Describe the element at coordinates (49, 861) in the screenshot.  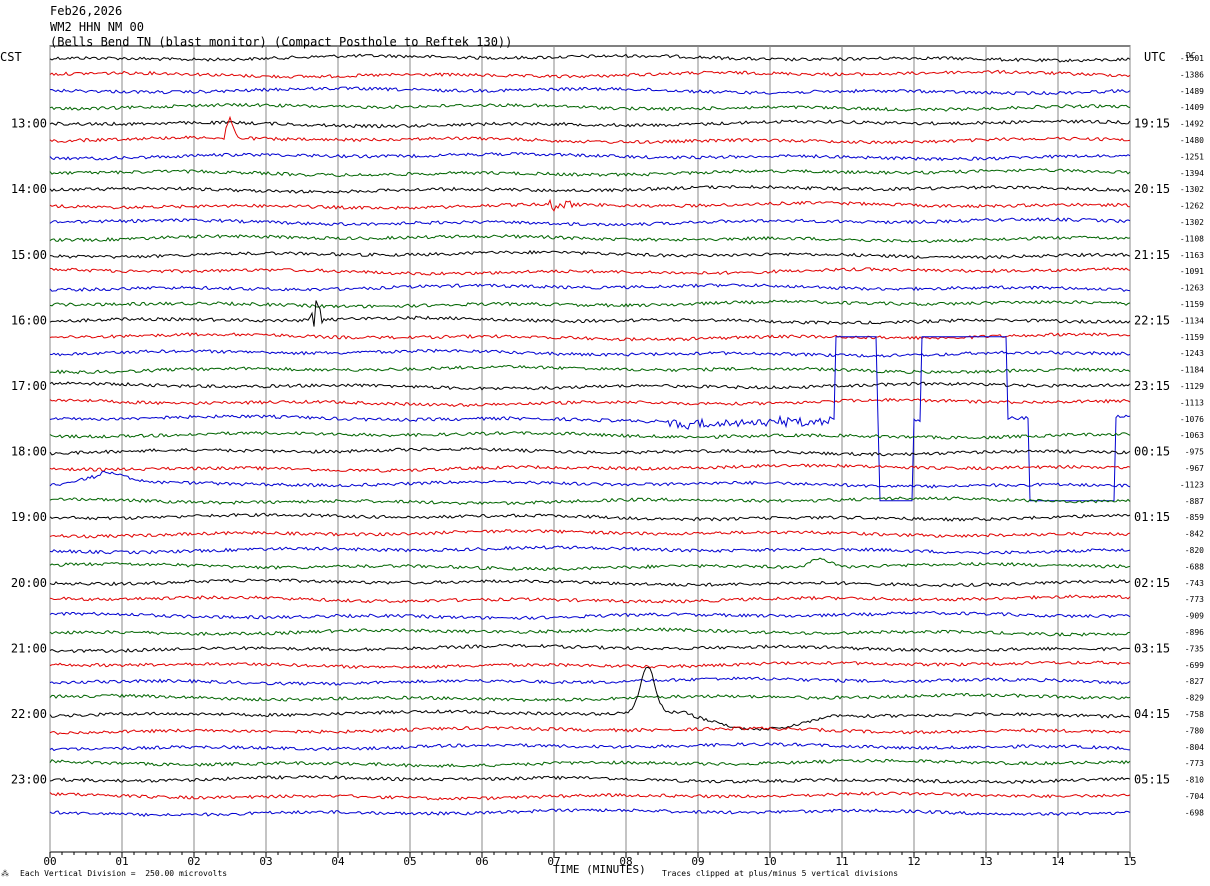
I see `x-tick-label-00: 00` at that location.